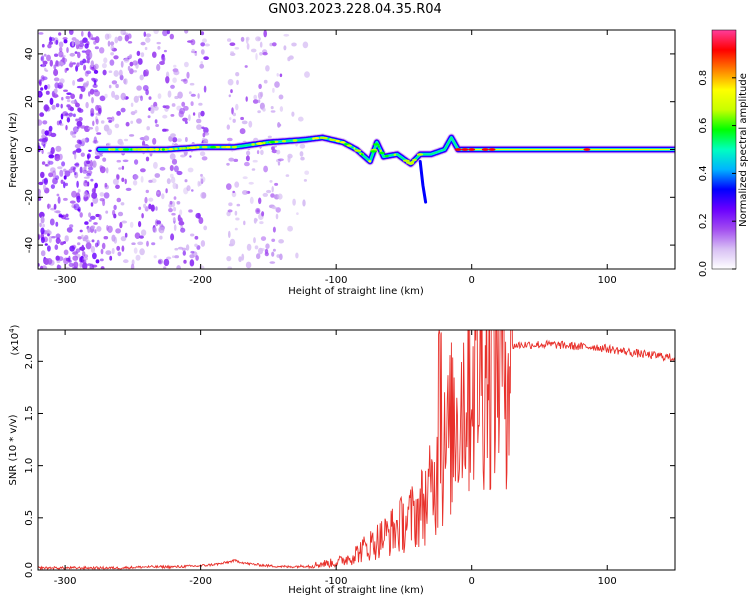 This screenshot has width=750, height=600. What do you see at coordinates (607, 280) in the screenshot?
I see `spectrogram-x-tick-label: 100` at bounding box center [607, 280].